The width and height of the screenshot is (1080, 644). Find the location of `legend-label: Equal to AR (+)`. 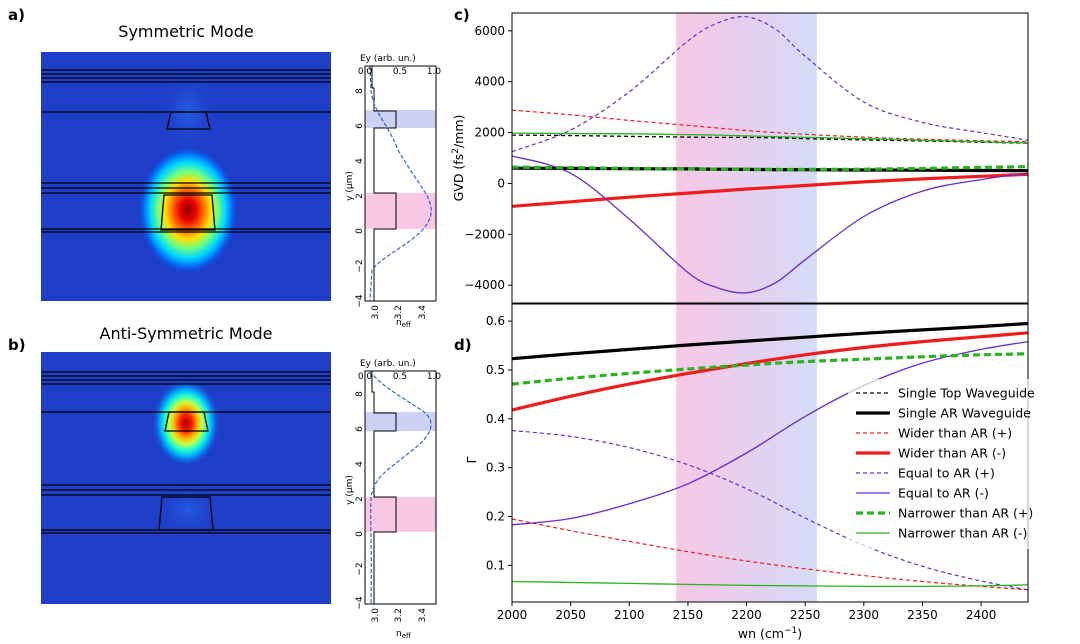

legend-label: Equal to AR (+) is located at coordinates (946, 473).